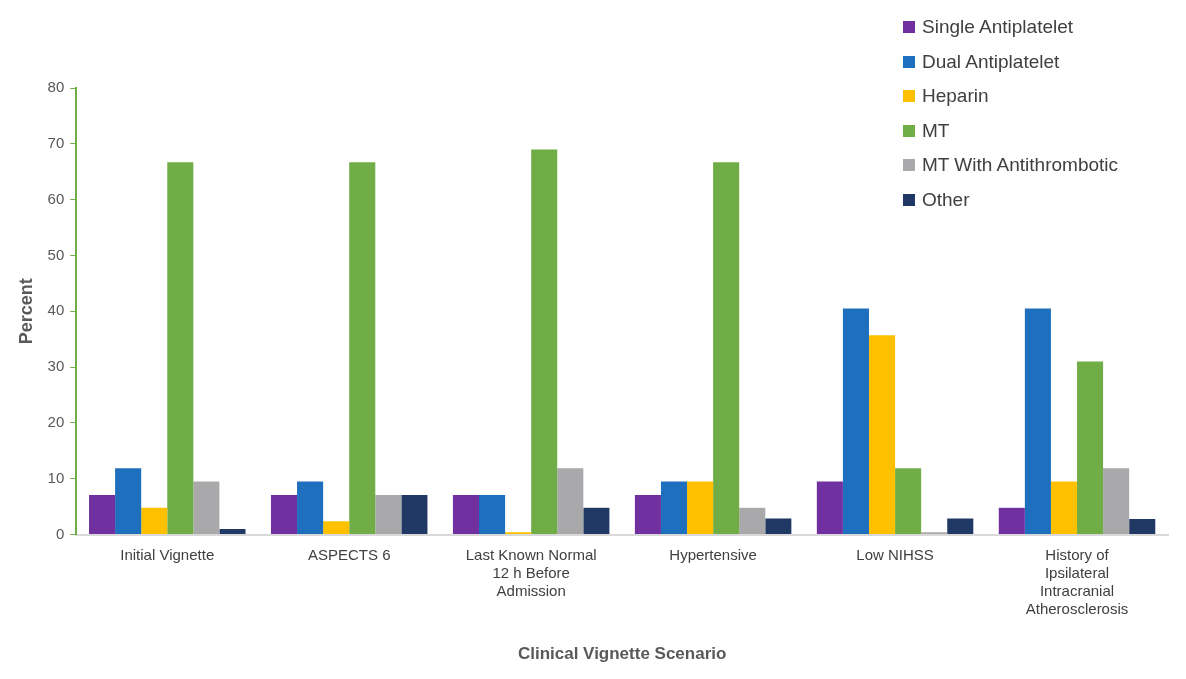 Image resolution: width=1186 pixels, height=679 pixels. I want to click on x-tick-label: History of Ipsilateral Intracranial Atherosclerosis, so click(1077, 581).